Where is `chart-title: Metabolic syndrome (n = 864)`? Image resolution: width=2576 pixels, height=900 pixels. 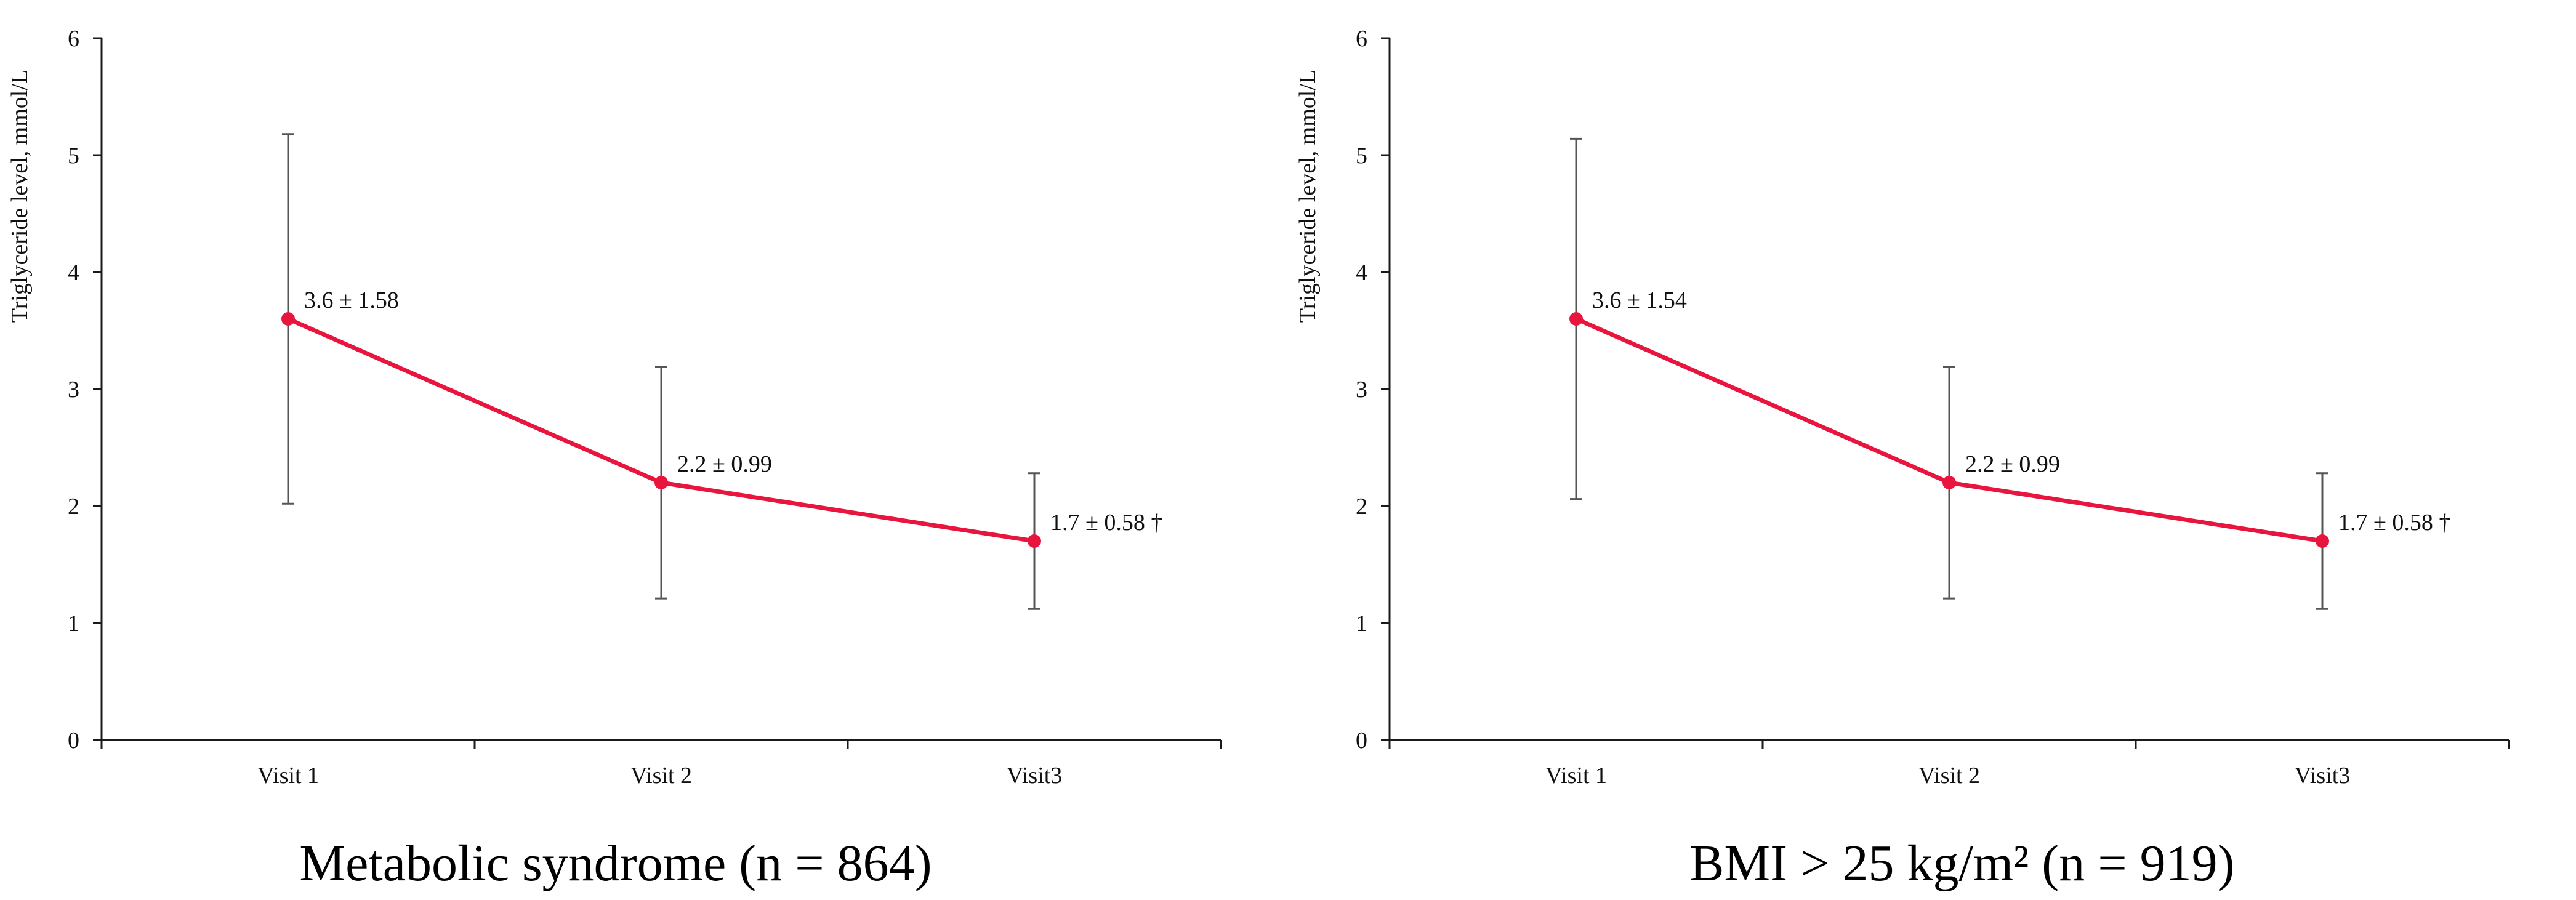
chart-title: Metabolic syndrome (n = 864) is located at coordinates (615, 863).